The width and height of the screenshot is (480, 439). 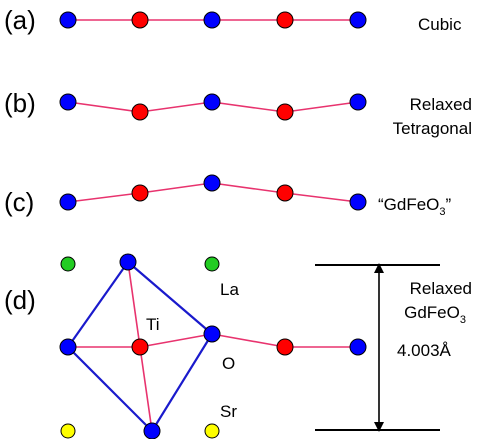 I want to click on panel-a-label: (a), so click(x=20, y=20).